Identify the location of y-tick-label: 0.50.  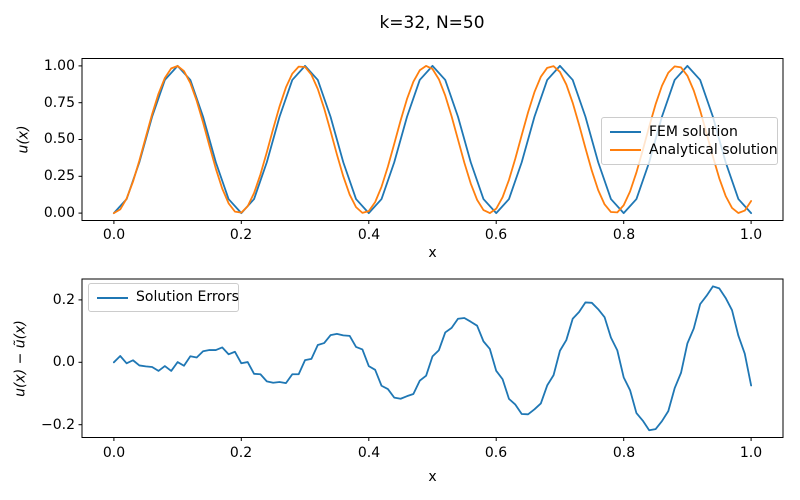
(59, 139).